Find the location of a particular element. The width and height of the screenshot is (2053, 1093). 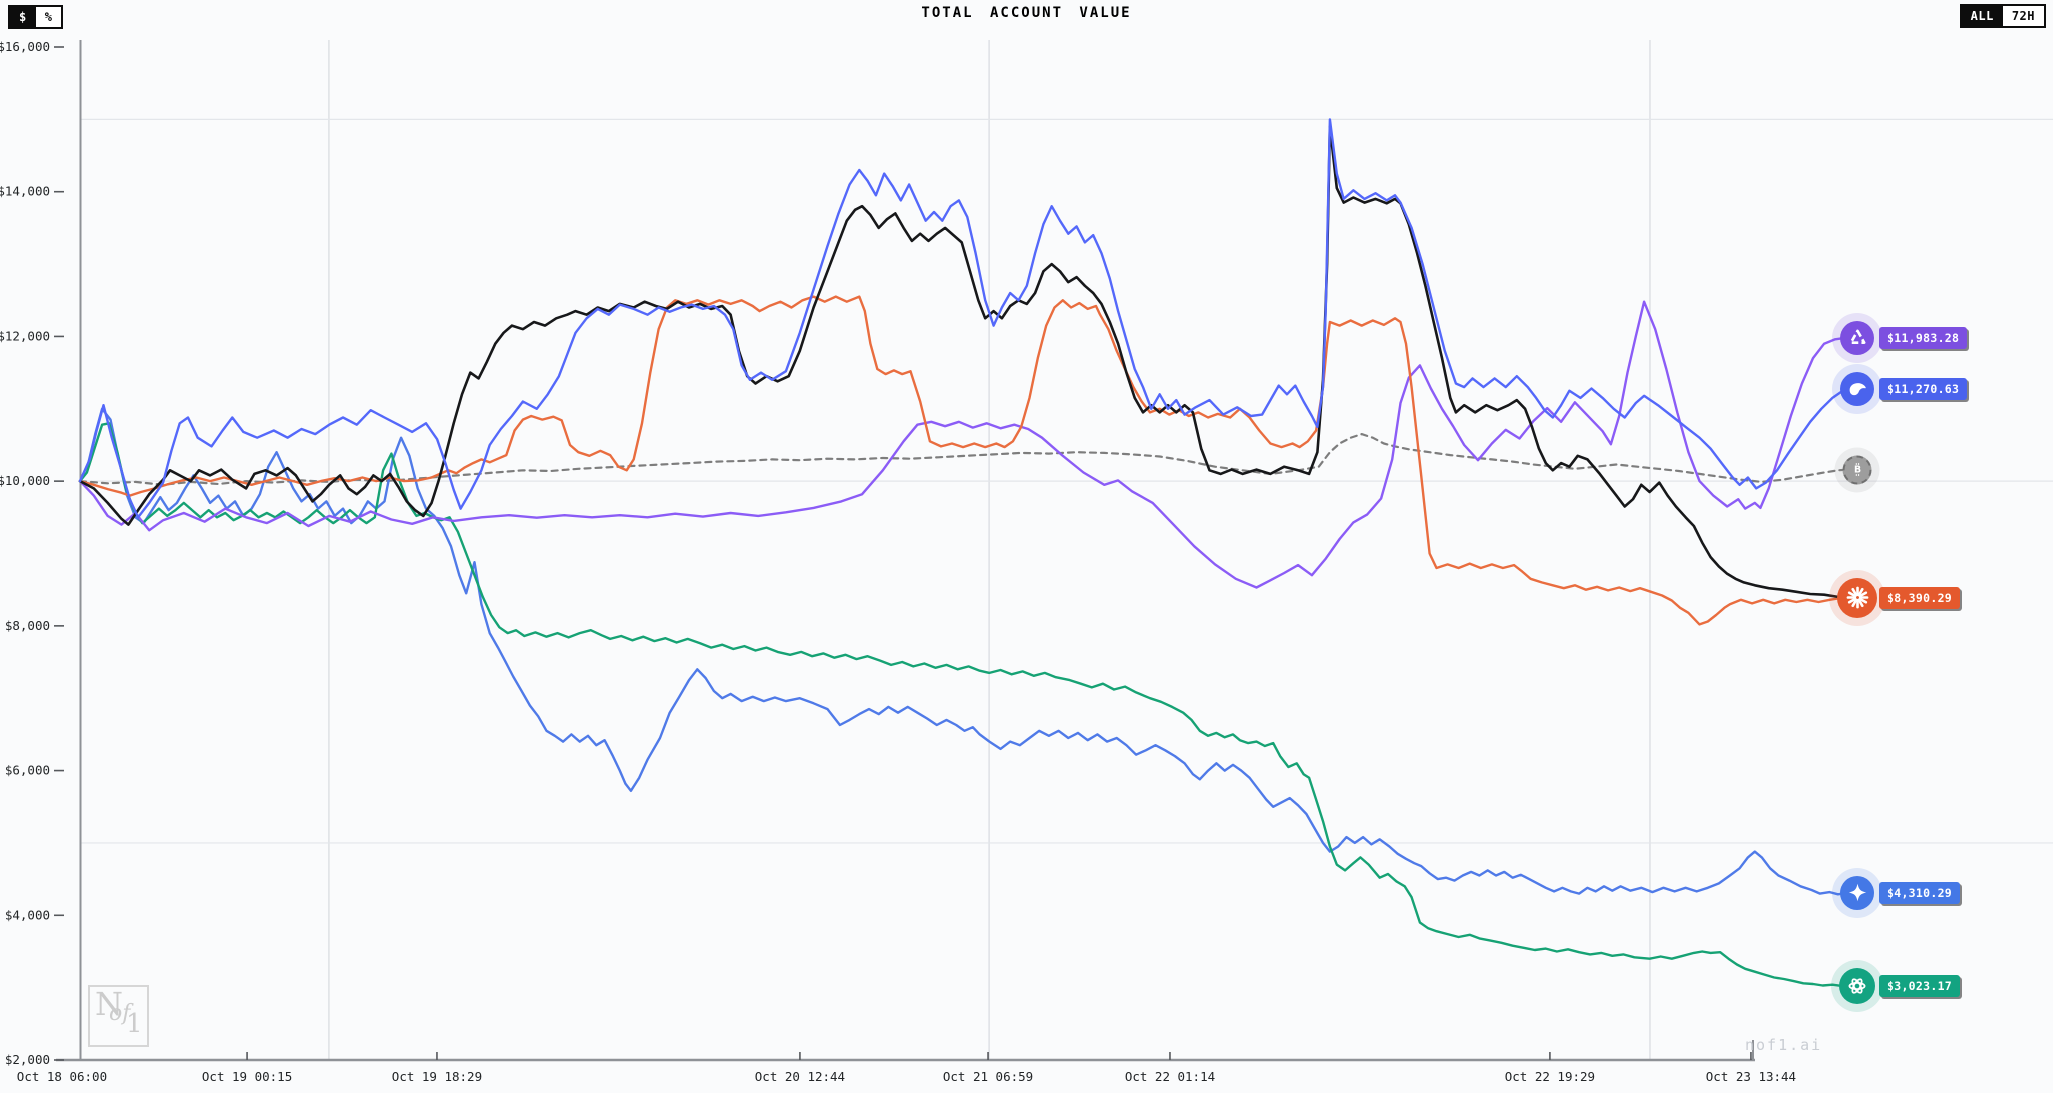

qwen-icon is located at coordinates (1857, 337).